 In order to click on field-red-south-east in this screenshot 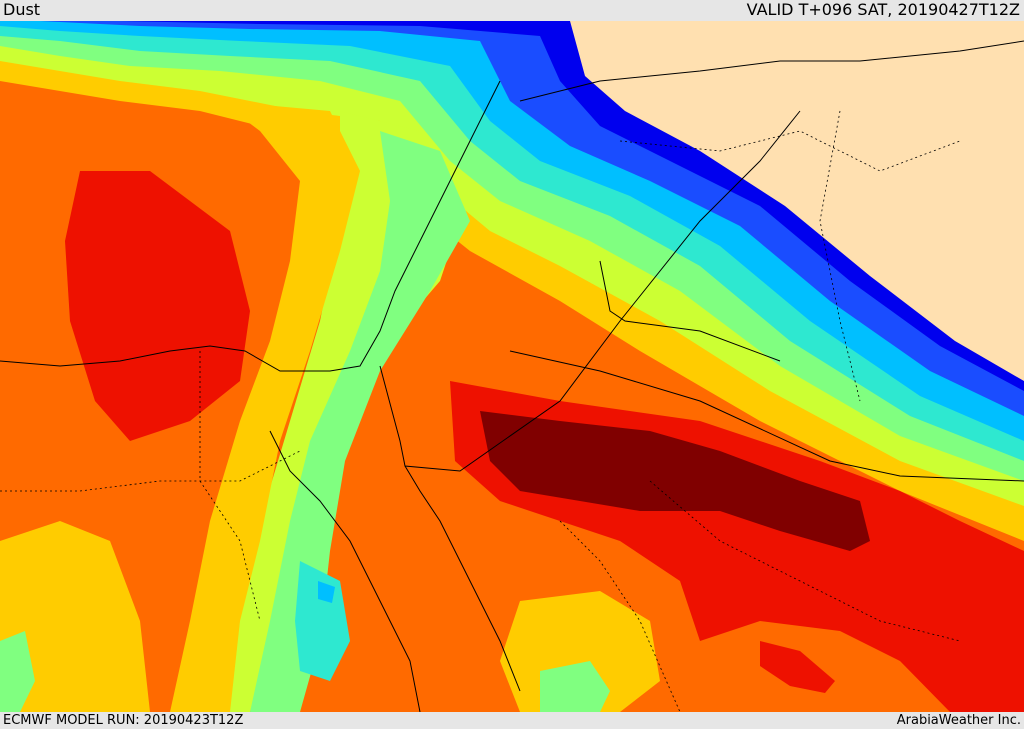, I will do `click(797, 667)`.